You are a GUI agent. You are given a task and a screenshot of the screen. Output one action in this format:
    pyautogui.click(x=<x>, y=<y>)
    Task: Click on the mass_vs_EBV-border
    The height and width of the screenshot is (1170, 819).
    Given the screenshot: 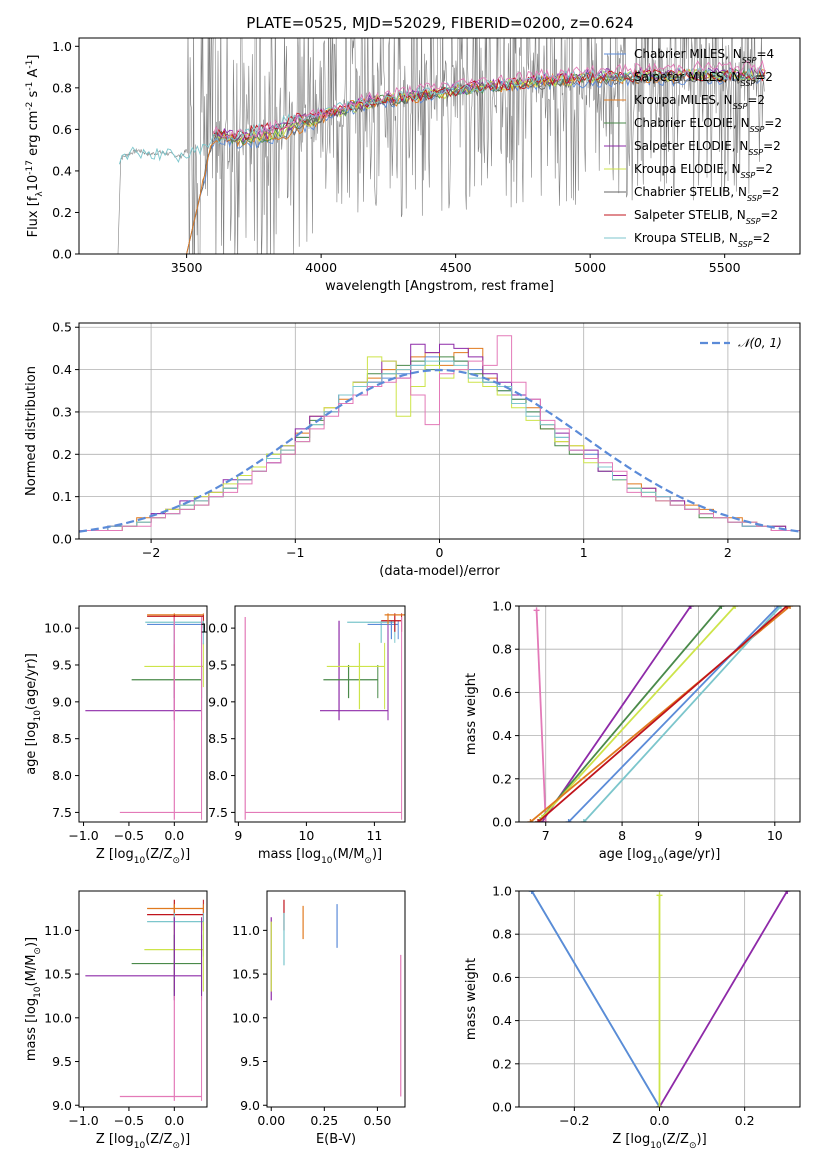 What is the action you would take?
    pyautogui.click(x=336, y=999)
    